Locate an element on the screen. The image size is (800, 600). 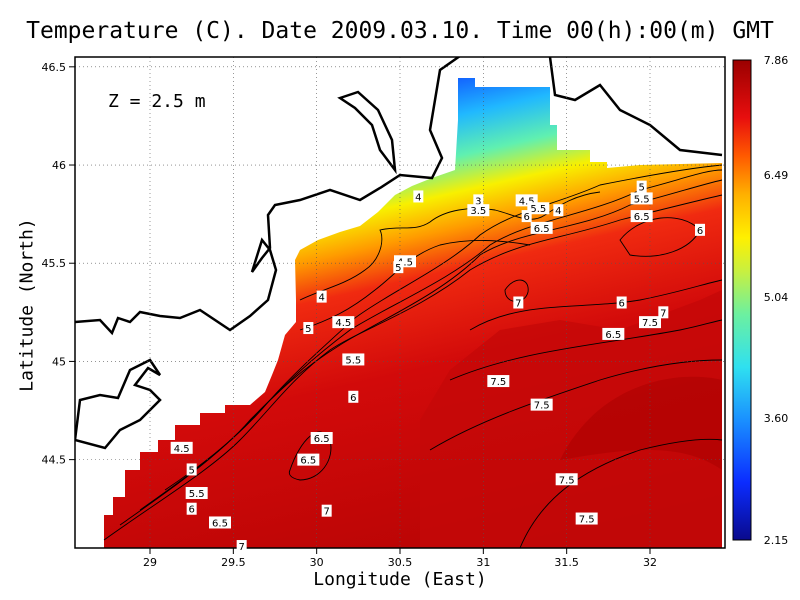
coastline-north is located at coordinates (635, 107).